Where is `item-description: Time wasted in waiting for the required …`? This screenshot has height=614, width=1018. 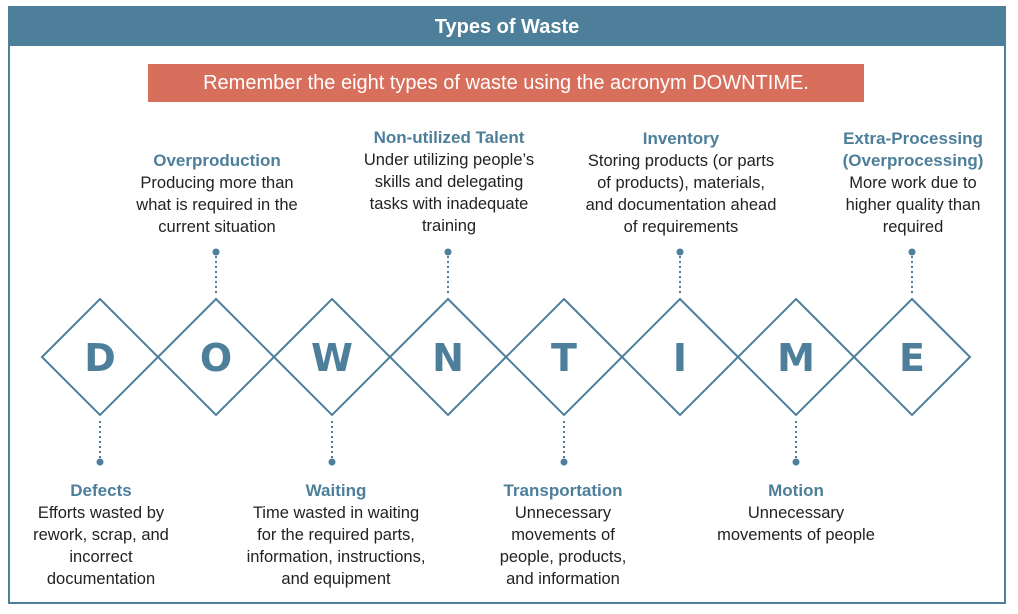
item-description: Time wasted in waiting for the required … is located at coordinates (336, 546).